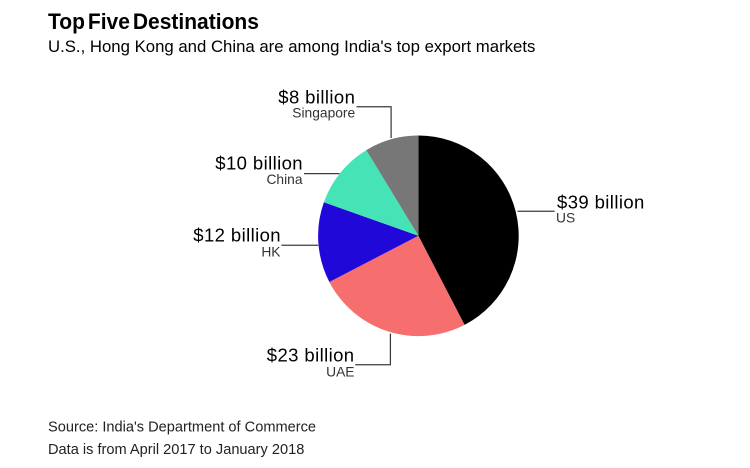  Describe the element at coordinates (316, 96) in the screenshot. I see `svg-text: $8 billion` at that location.